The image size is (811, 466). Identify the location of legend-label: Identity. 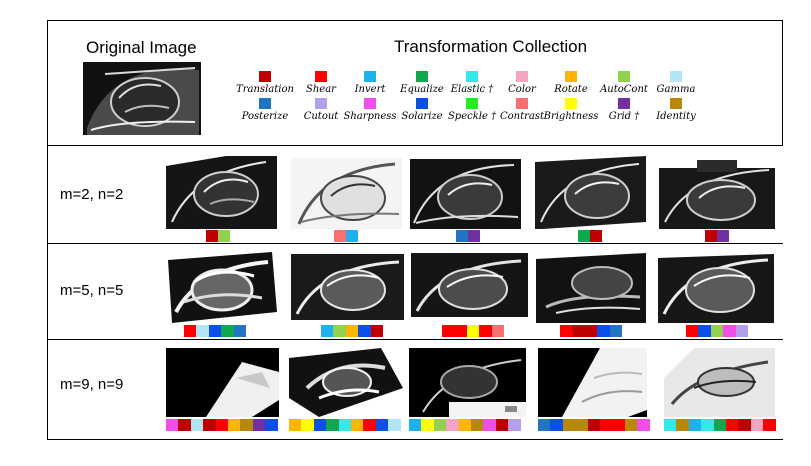
(676, 116).